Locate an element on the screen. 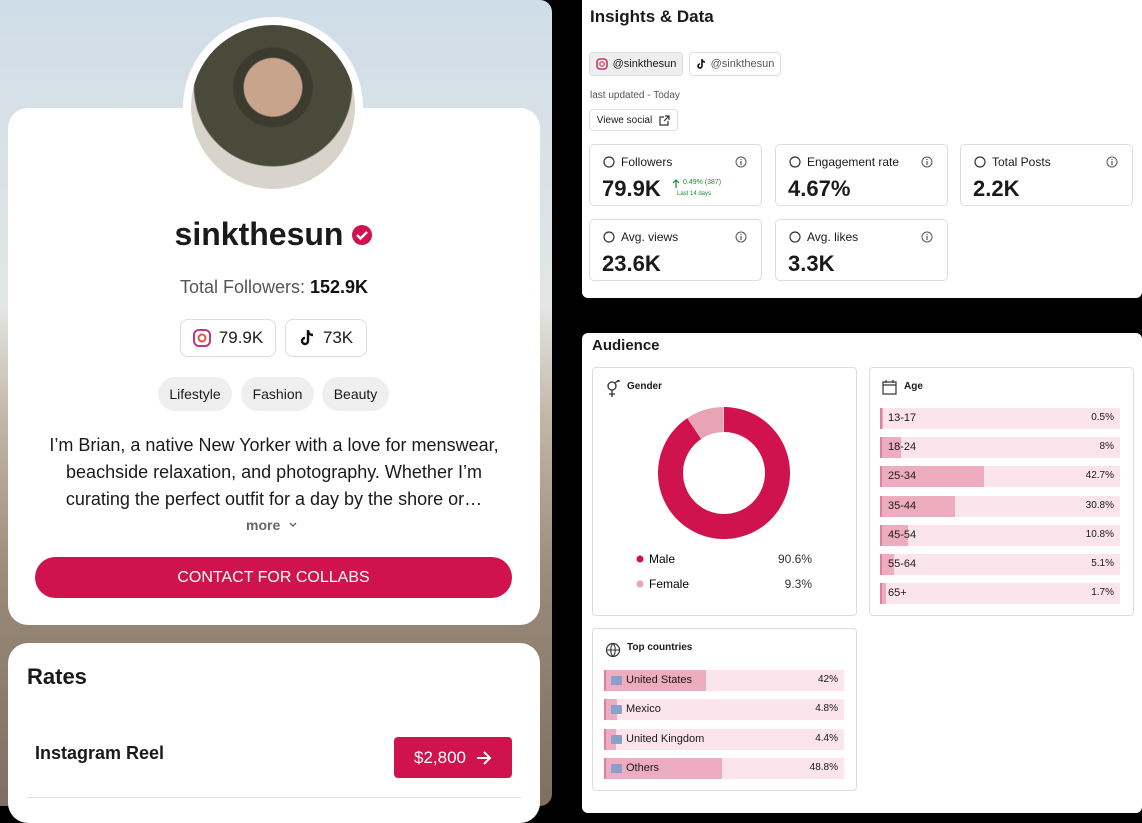 The image size is (1142, 823). divider is located at coordinates (274, 797).